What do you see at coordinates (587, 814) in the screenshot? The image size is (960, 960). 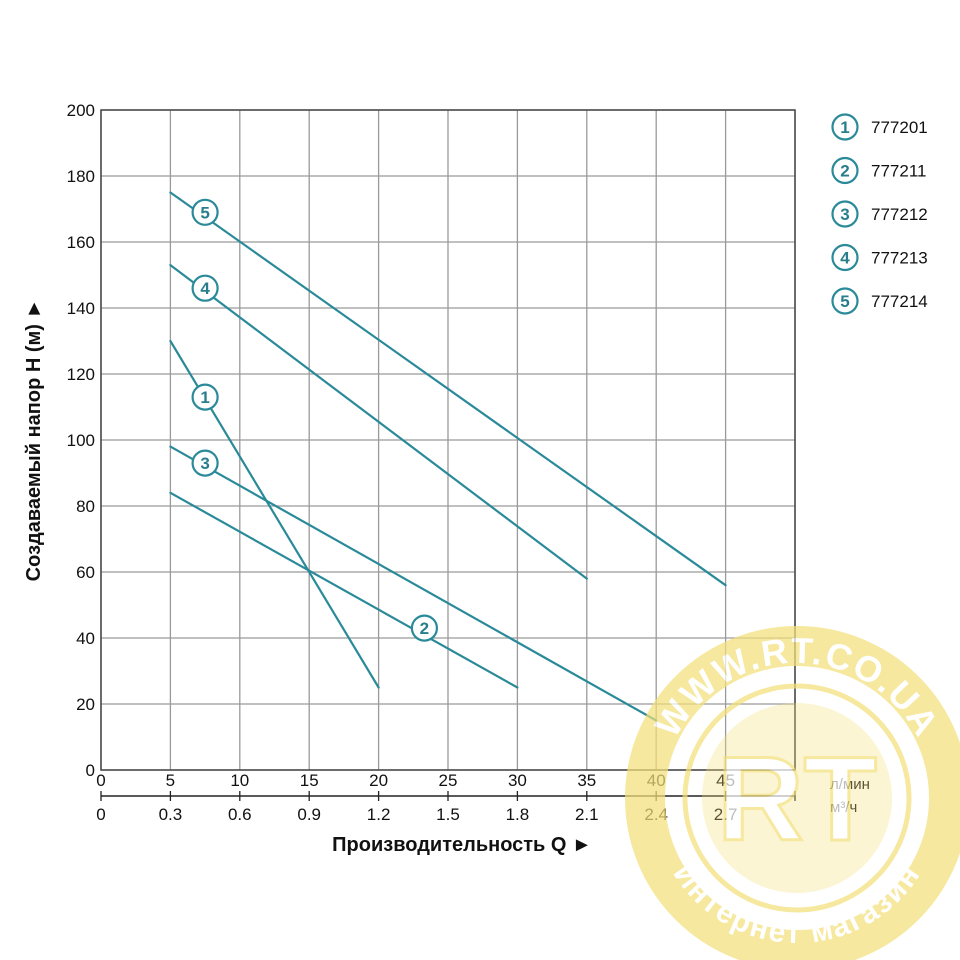 I see `x-tick-label-secondary: 2.1` at bounding box center [587, 814].